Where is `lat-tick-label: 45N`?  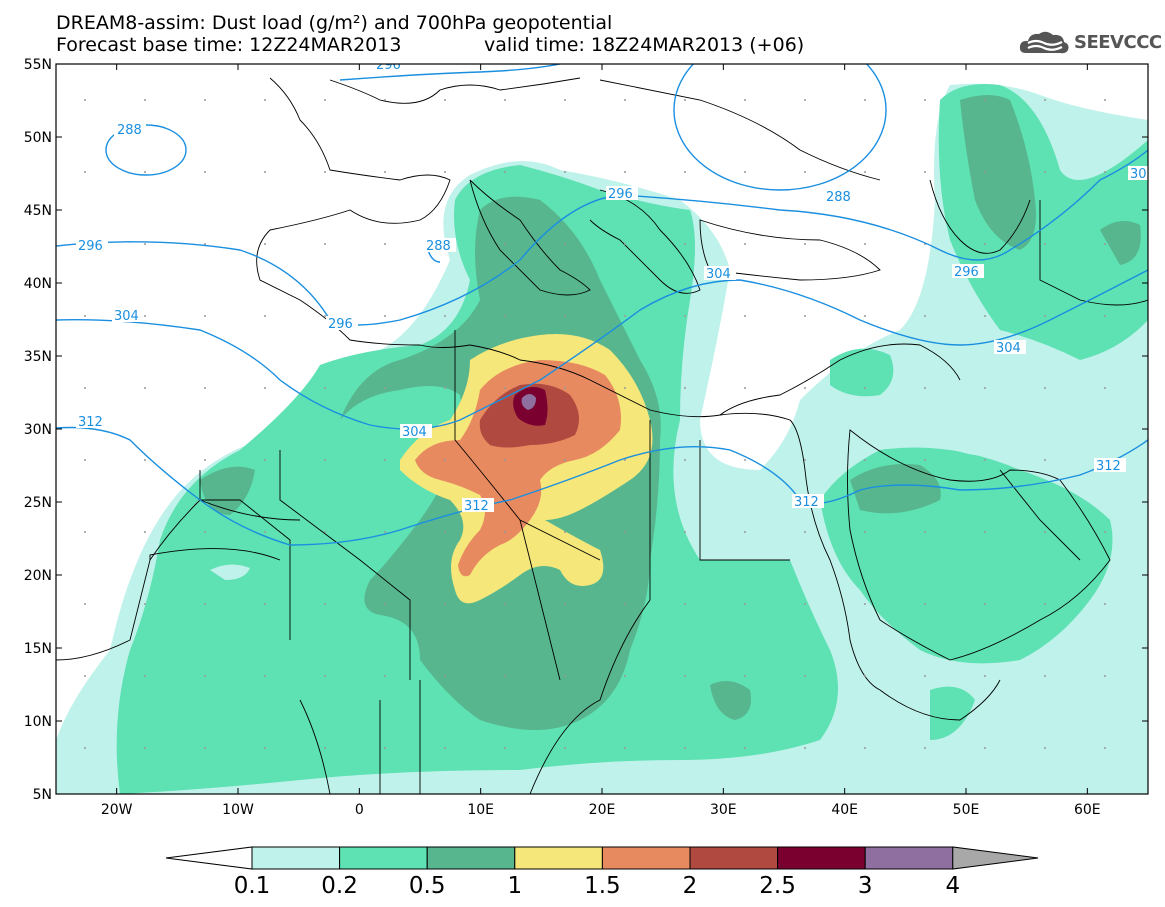
lat-tick-label: 45N is located at coordinates (38, 211).